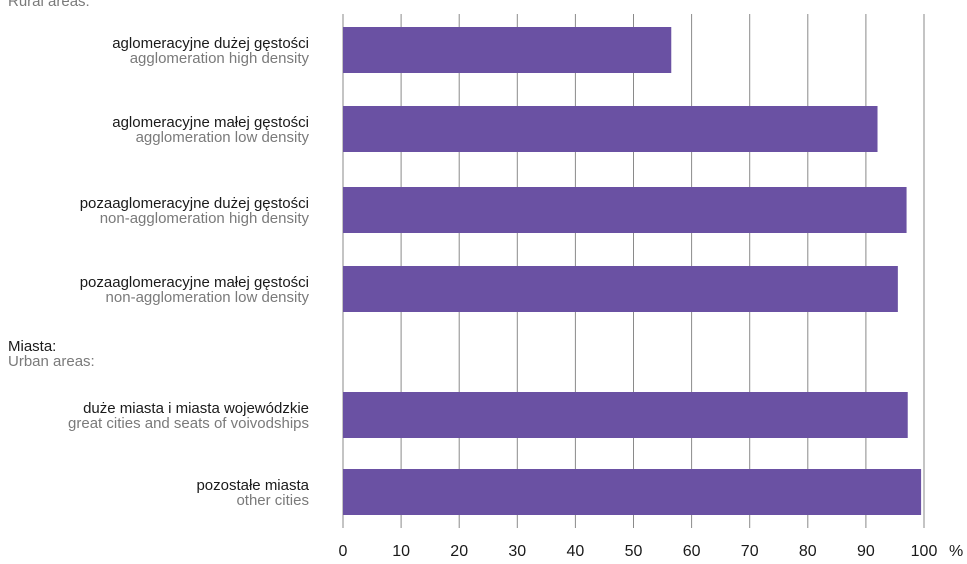  What do you see at coordinates (401, 551) in the screenshot?
I see `tick-label-10: 10` at bounding box center [401, 551].